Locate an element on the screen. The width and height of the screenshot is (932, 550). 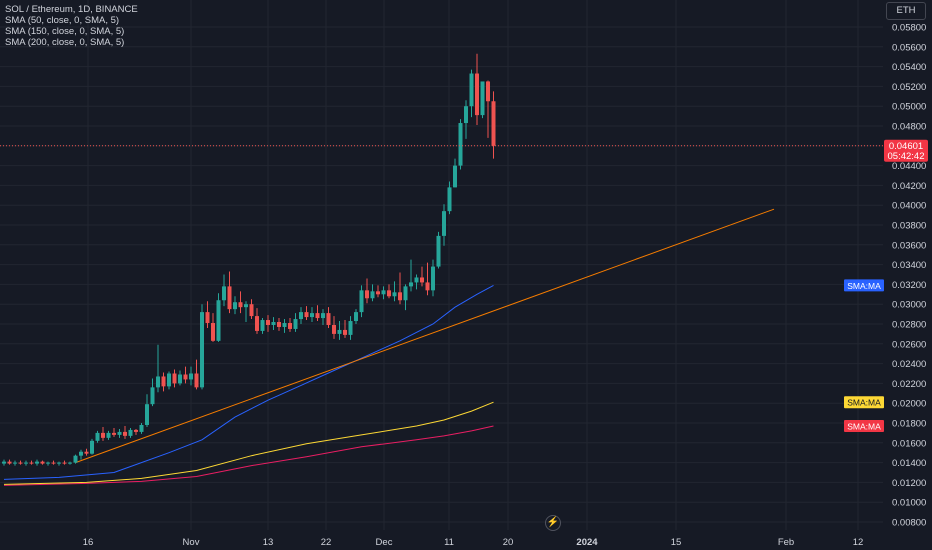
y-tick-label: 0.01000 is located at coordinates (909, 503).